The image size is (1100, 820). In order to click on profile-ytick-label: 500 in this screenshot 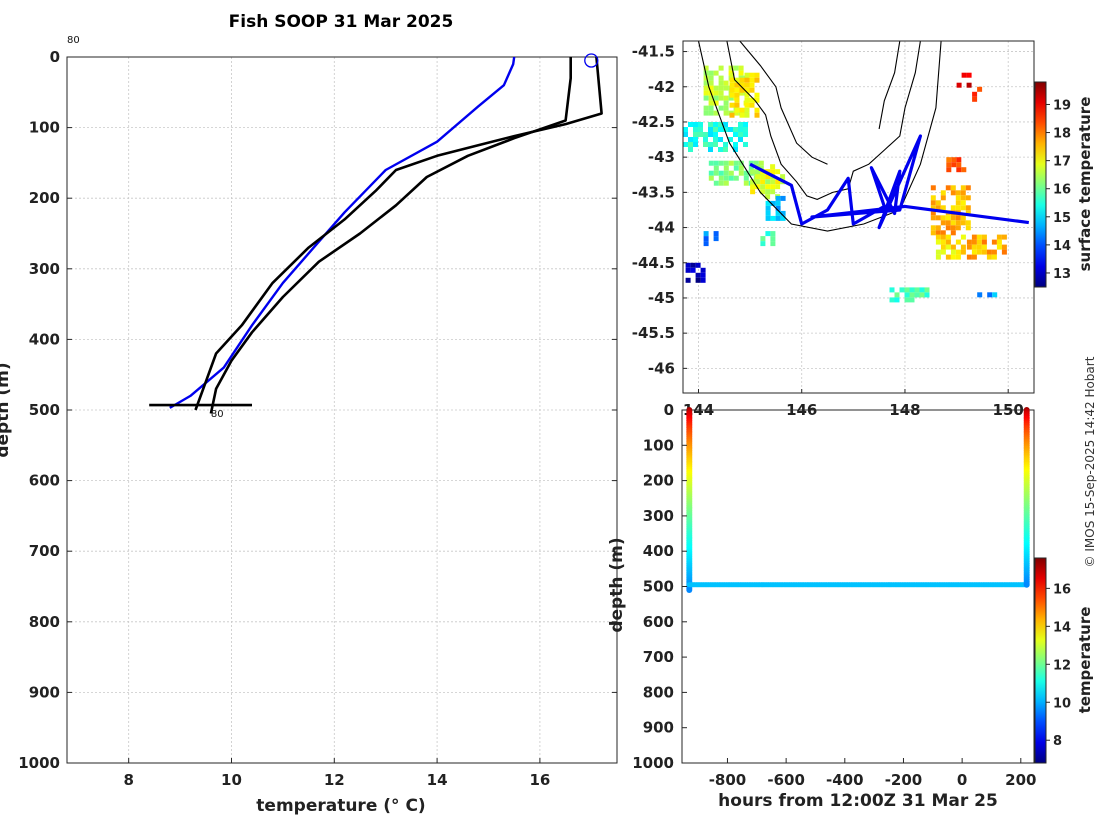, I will do `click(44, 410)`.